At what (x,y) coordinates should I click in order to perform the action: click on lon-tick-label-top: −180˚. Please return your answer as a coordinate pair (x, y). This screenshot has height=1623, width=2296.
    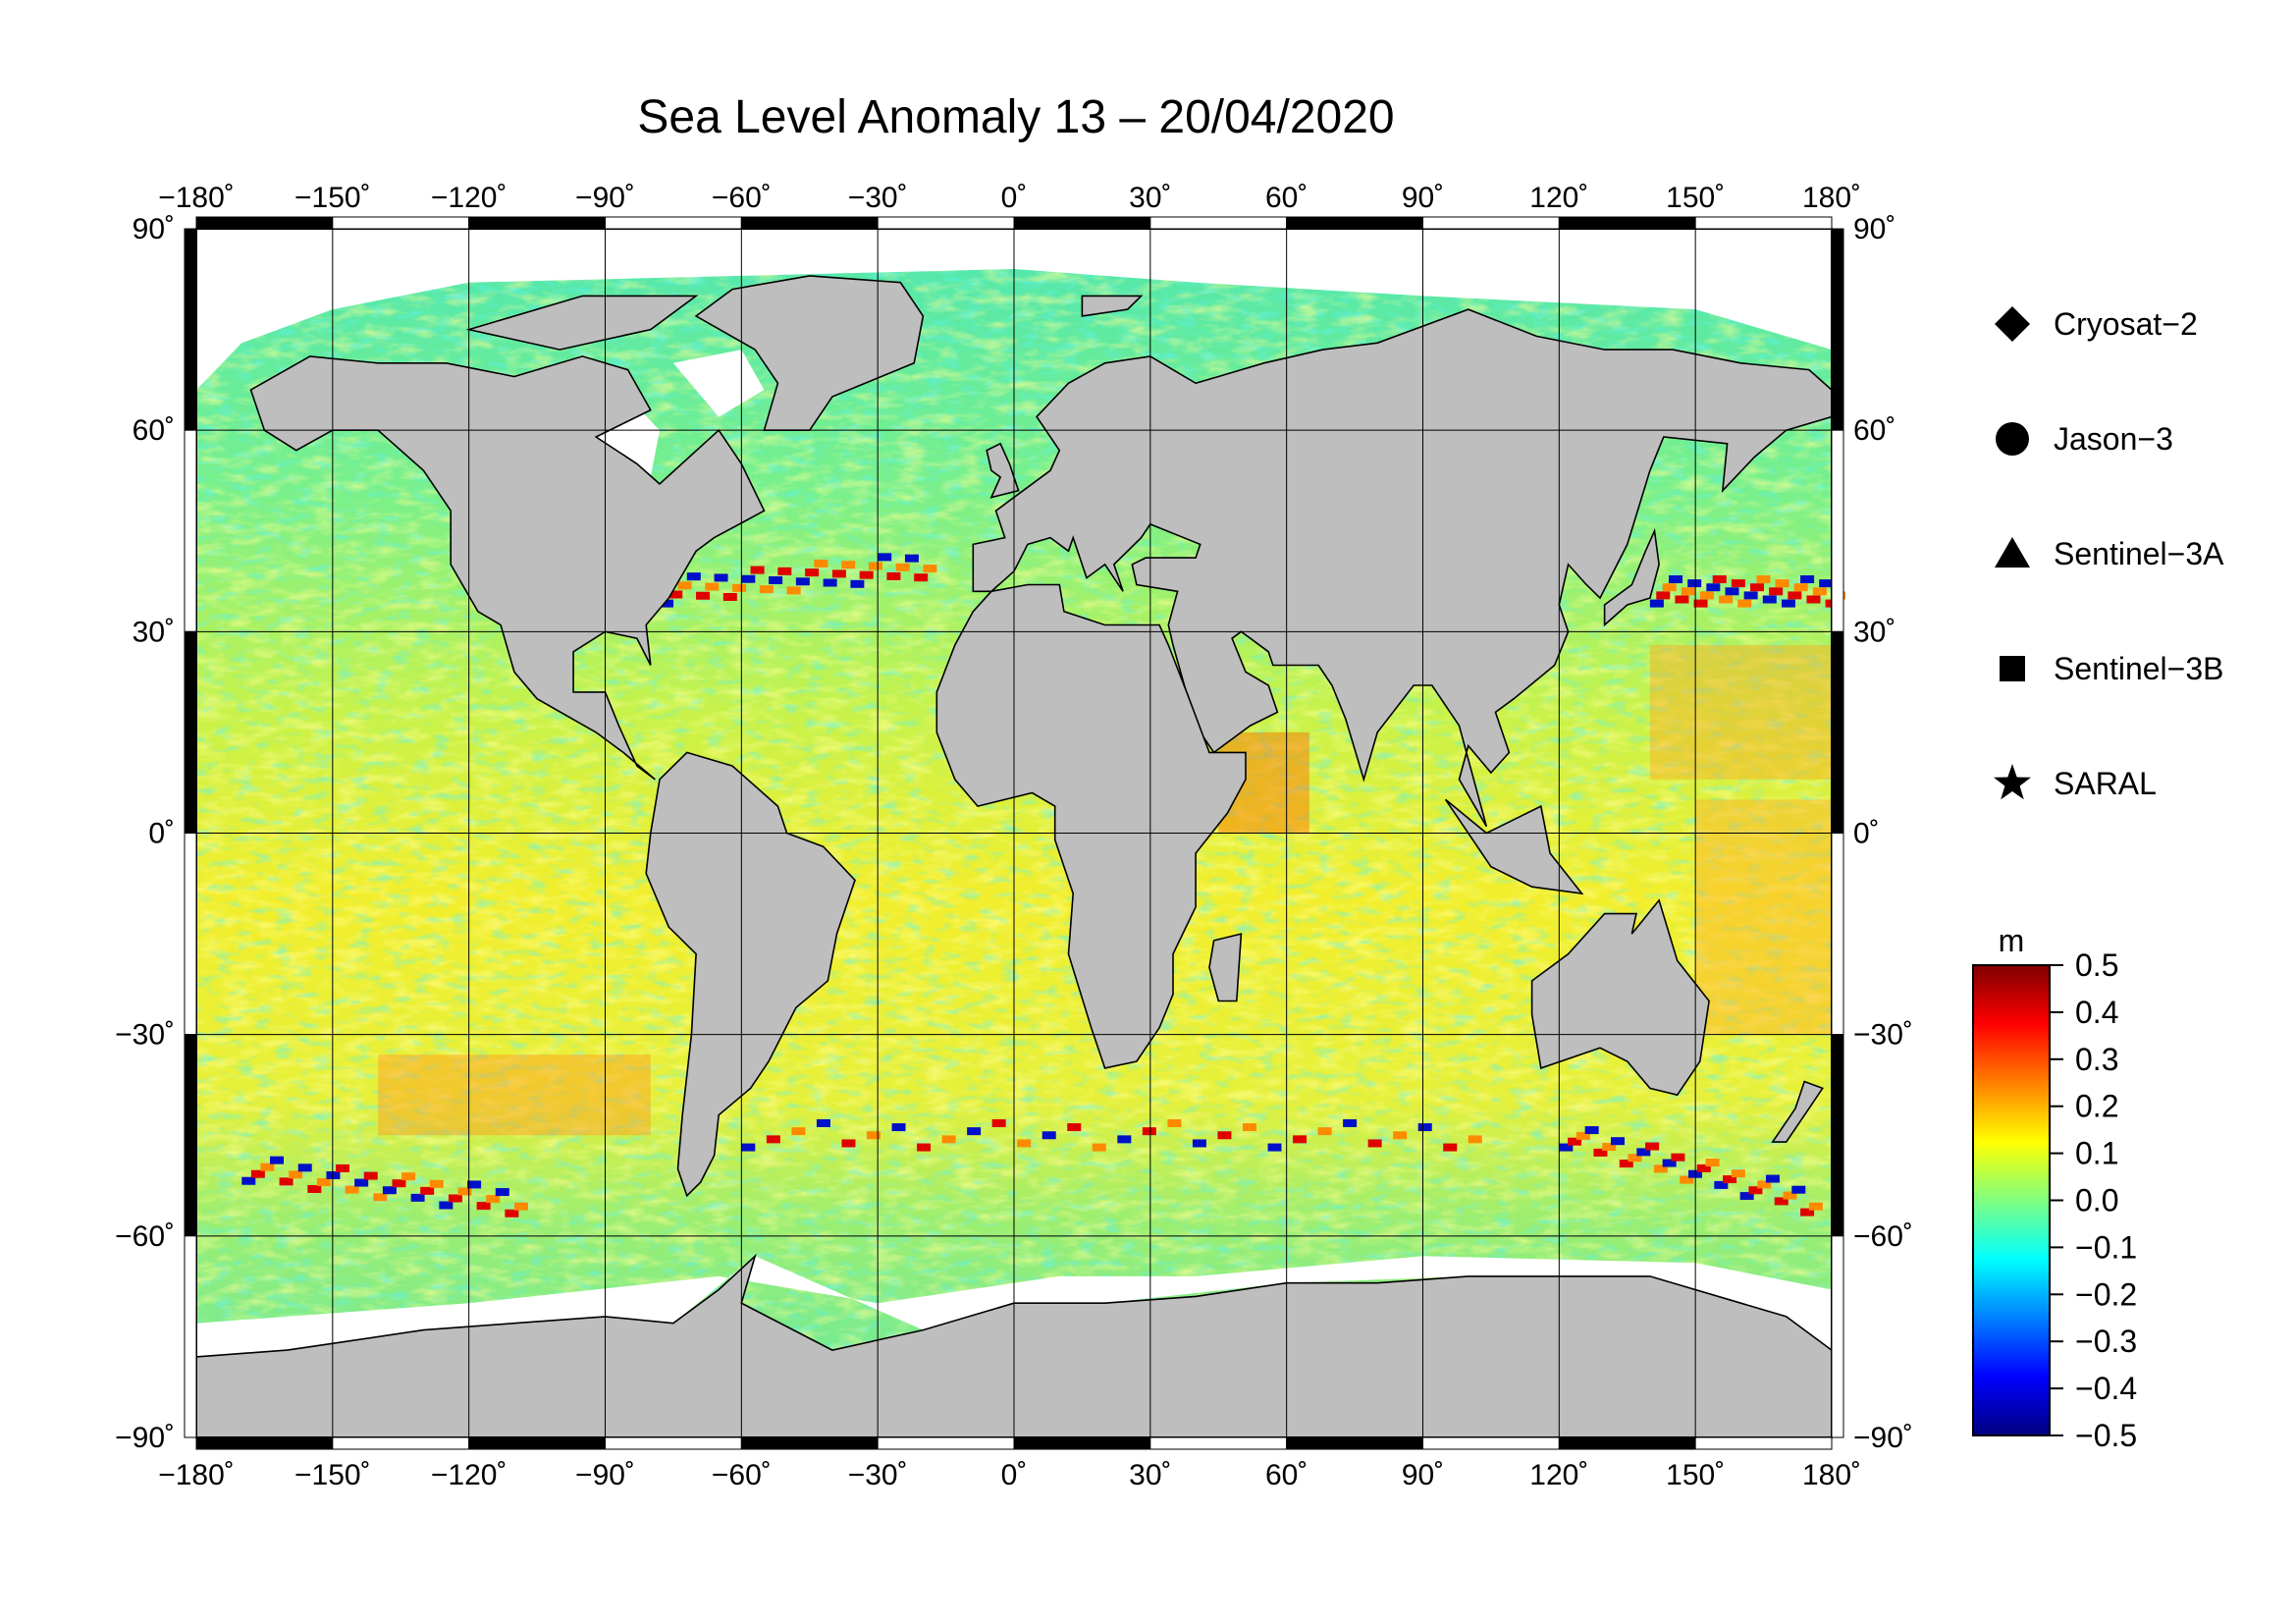
    Looking at the image, I should click on (196, 198).